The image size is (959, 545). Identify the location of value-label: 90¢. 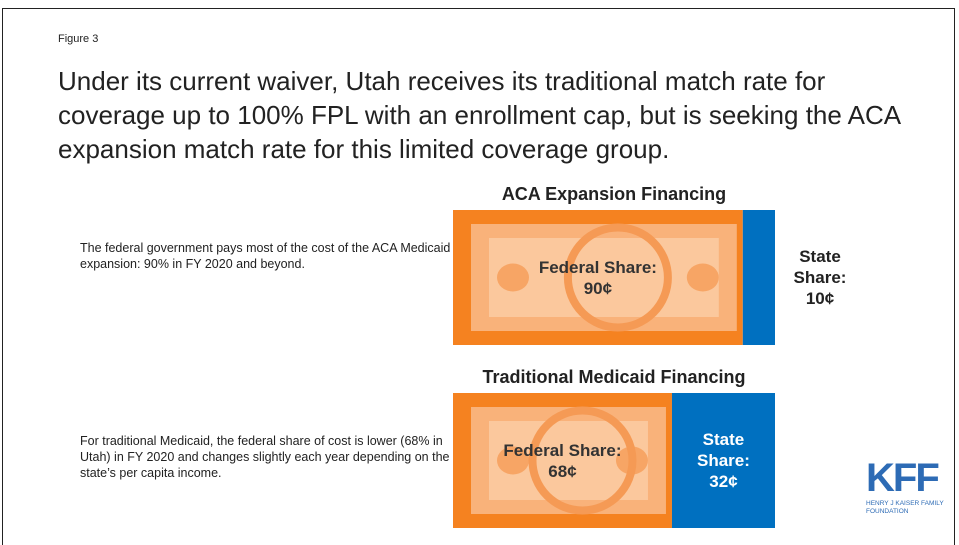
(598, 288).